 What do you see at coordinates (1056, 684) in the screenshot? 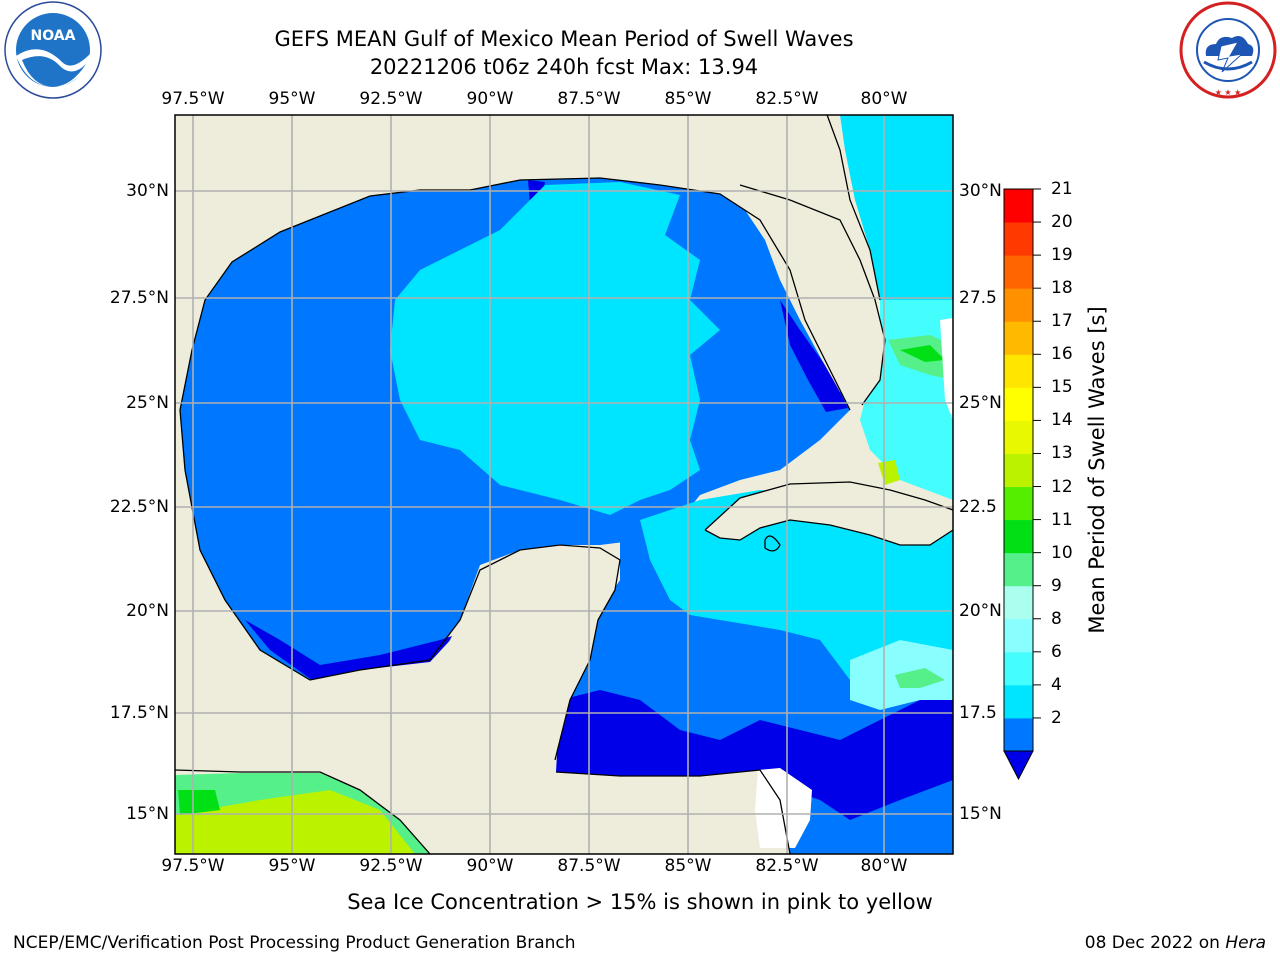
I see `colorbar-tick-label: 4` at bounding box center [1056, 684].